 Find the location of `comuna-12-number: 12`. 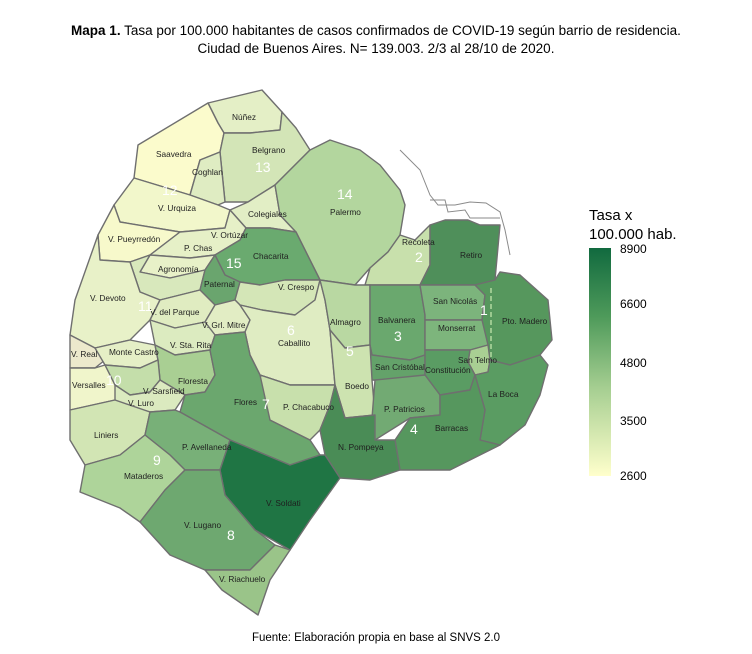

comuna-12-number: 12 is located at coordinates (170, 190).